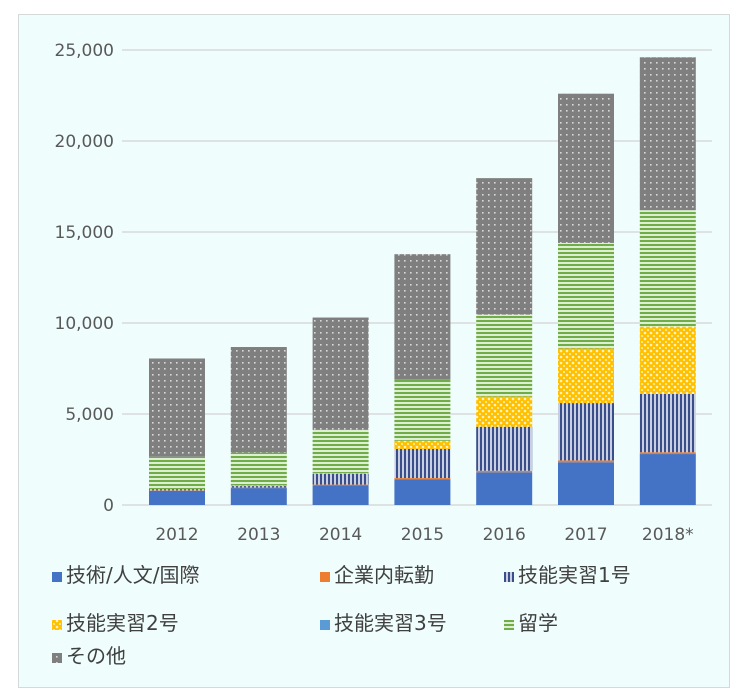  Describe the element at coordinates (132, 575) in the screenshot. I see `legend-label: 技術/人文/国際` at that location.